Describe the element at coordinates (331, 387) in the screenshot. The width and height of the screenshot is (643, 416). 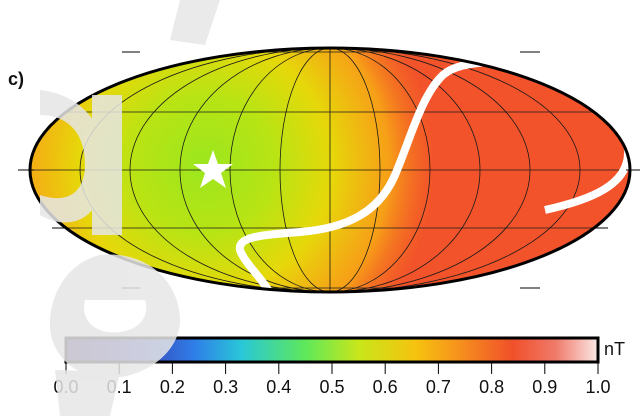
I see `colorbar-tick-label: 0.5` at that location.